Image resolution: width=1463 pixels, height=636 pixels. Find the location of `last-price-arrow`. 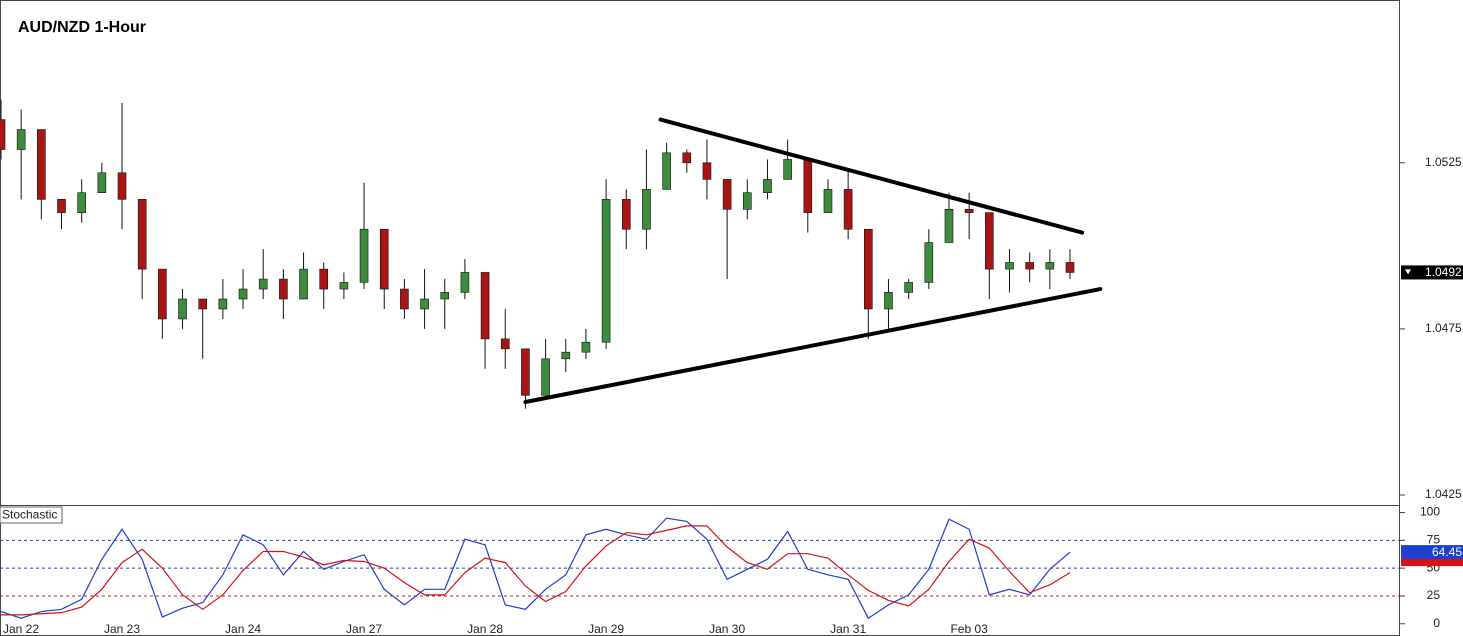

last-price-arrow is located at coordinates (1408, 272).